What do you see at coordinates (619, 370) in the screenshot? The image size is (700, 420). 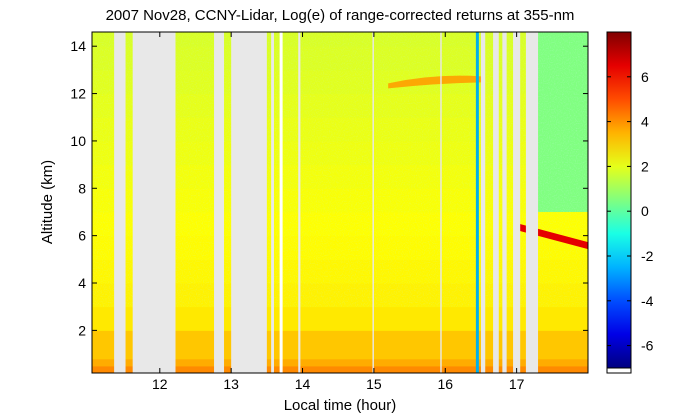 I see `colorbar-end-cap` at bounding box center [619, 370].